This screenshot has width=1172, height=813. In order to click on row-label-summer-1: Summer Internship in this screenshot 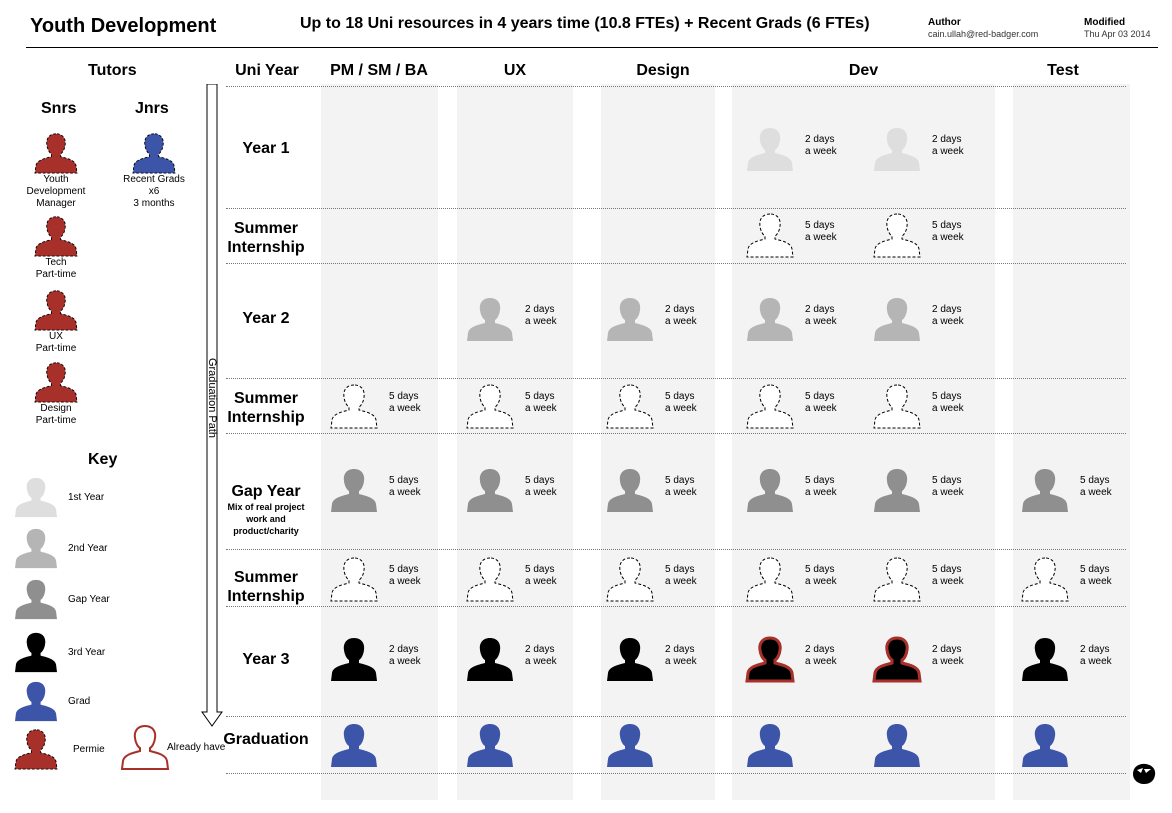, I will do `click(266, 238)`.